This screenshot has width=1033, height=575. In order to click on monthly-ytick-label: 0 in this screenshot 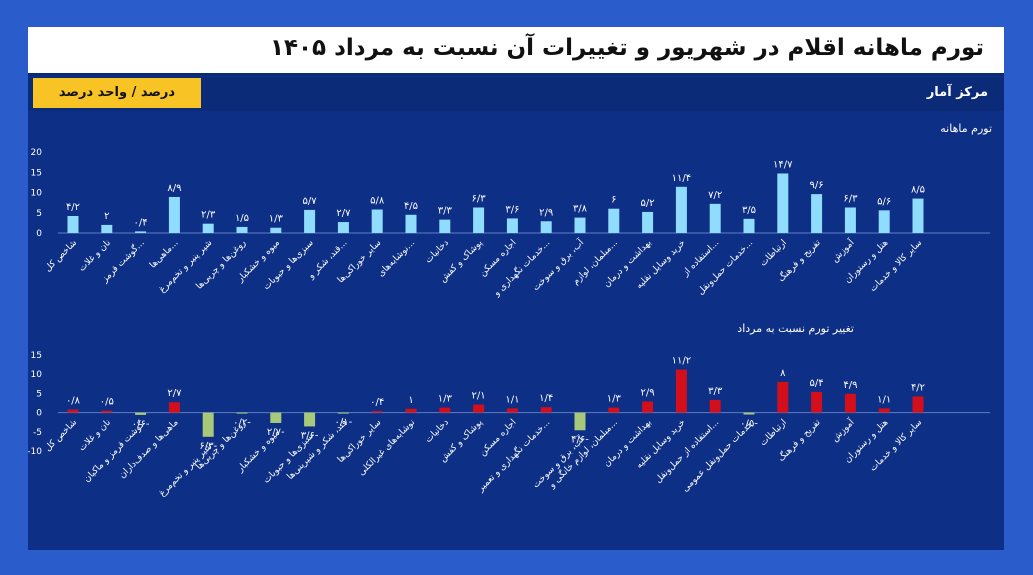, I will do `click(39, 234)`.